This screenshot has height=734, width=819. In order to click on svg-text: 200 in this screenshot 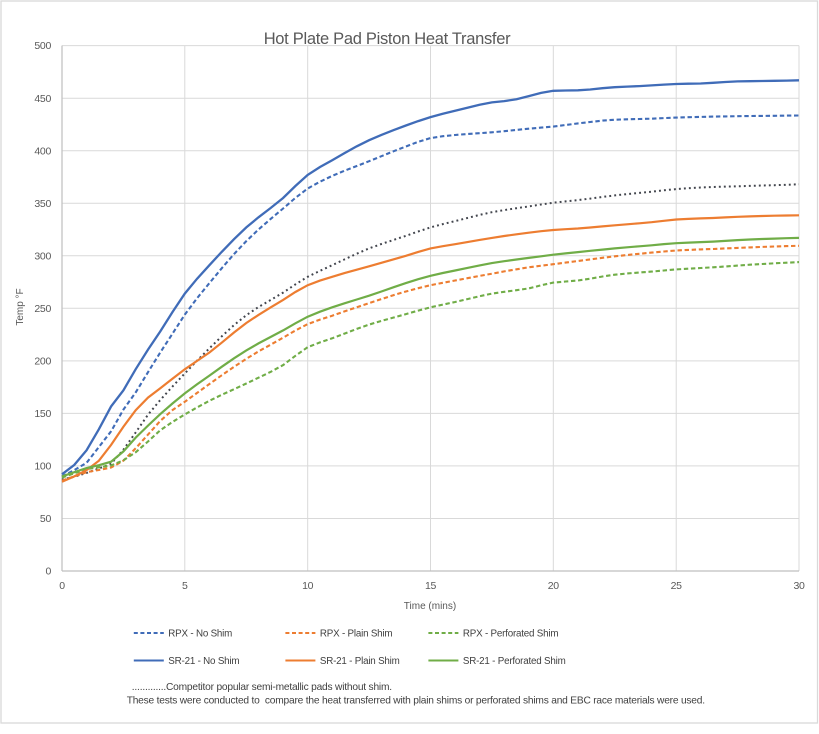, I will do `click(42, 362)`.